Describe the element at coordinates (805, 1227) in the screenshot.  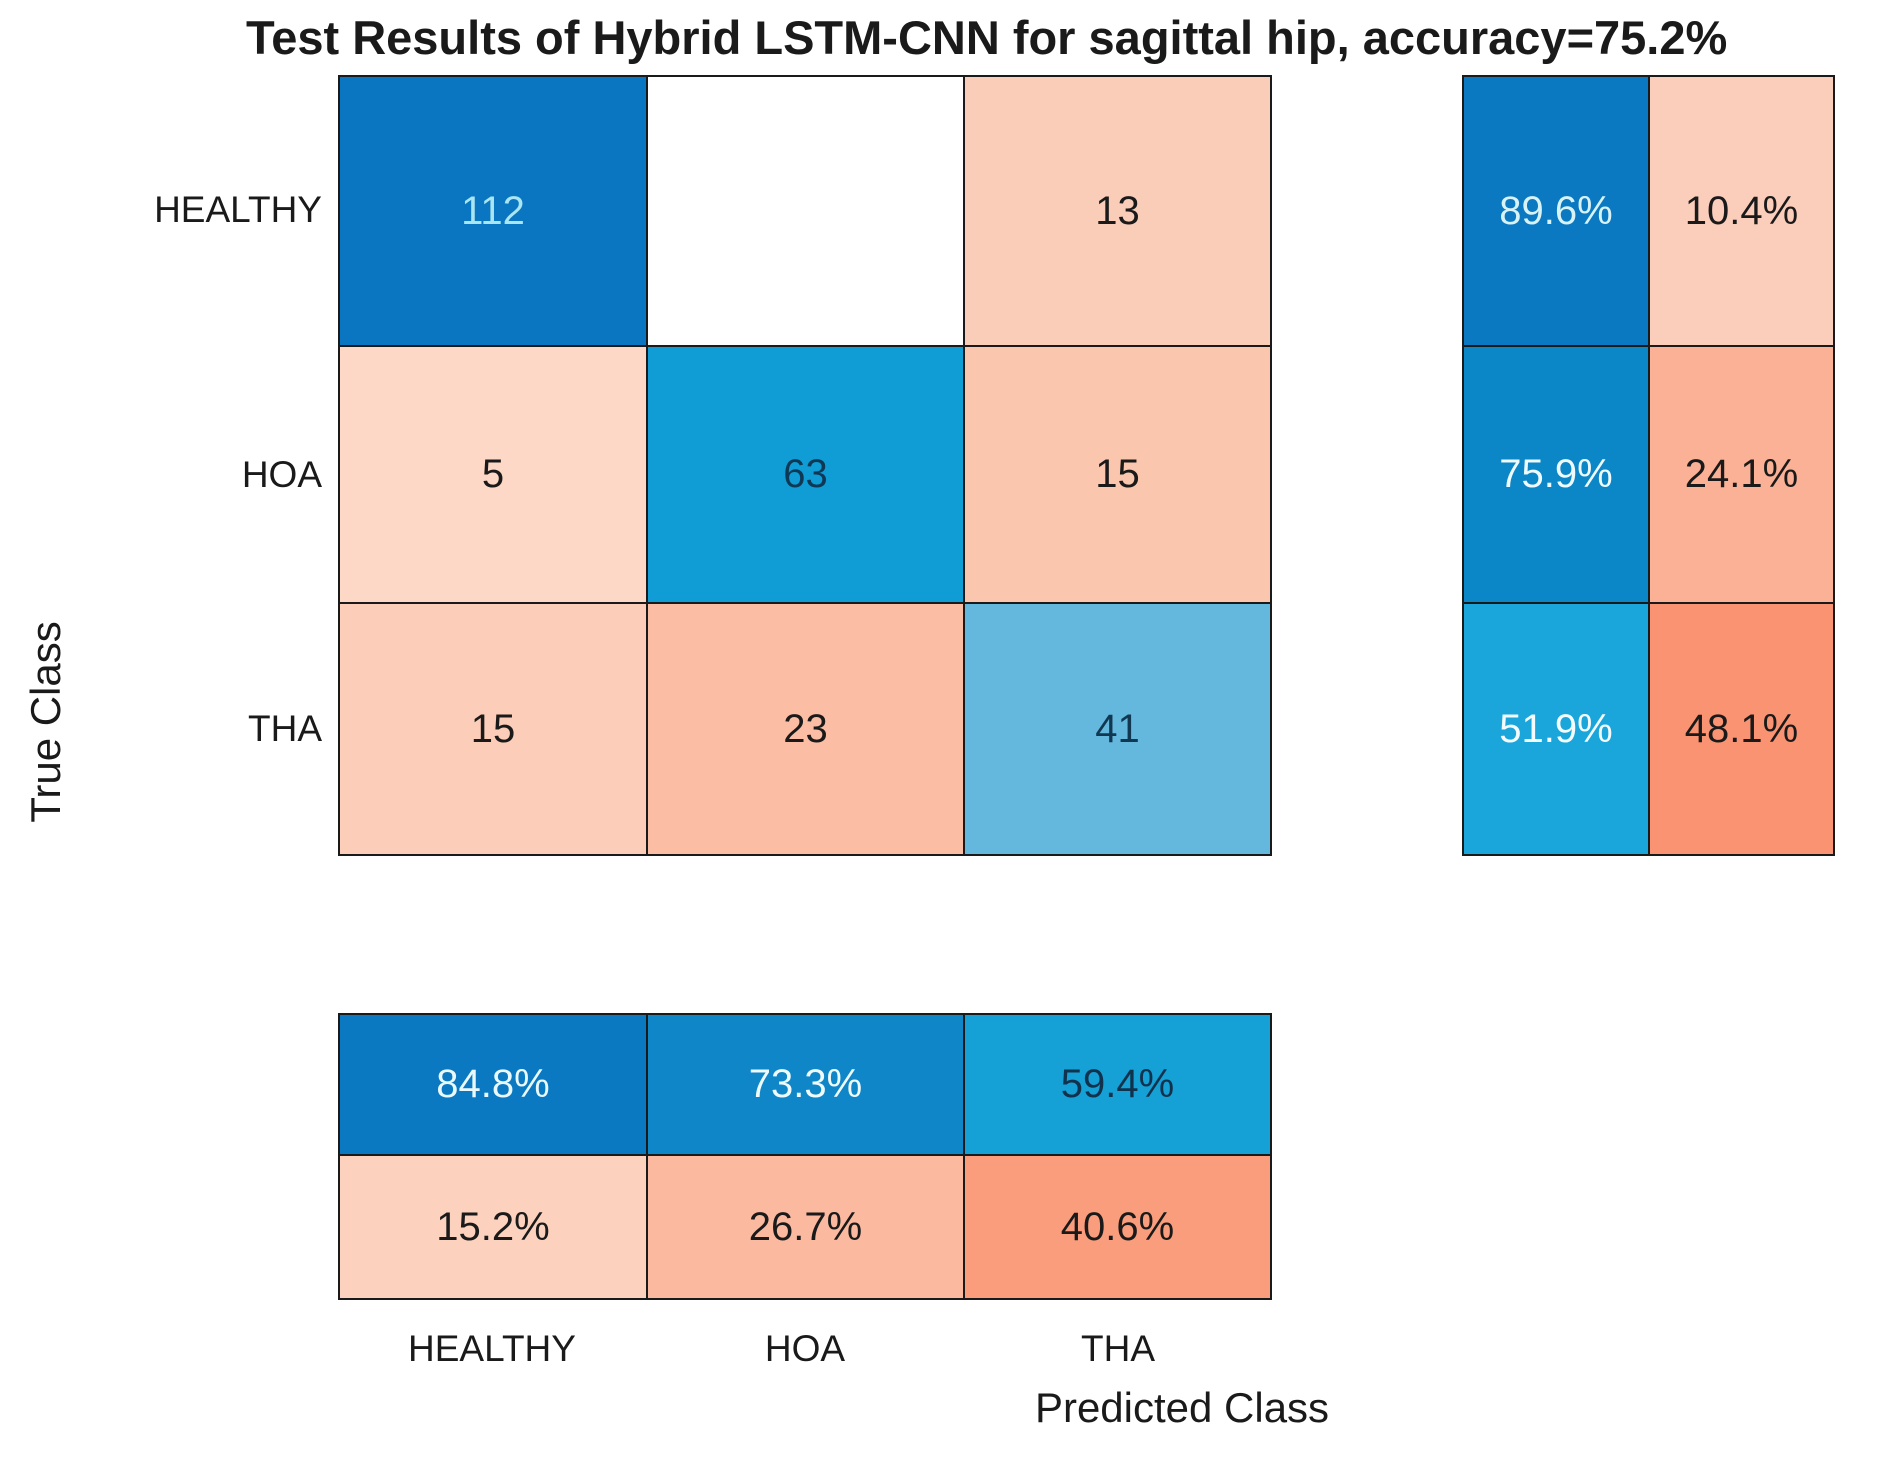
I see `col-summary-hoa-fdr: 26.7%` at that location.